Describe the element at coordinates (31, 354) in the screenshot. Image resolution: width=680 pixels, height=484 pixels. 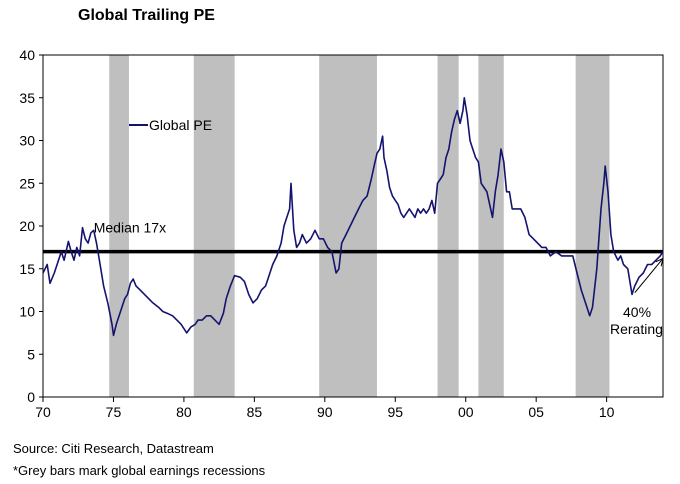
I see `y-tick-label: 5` at that location.